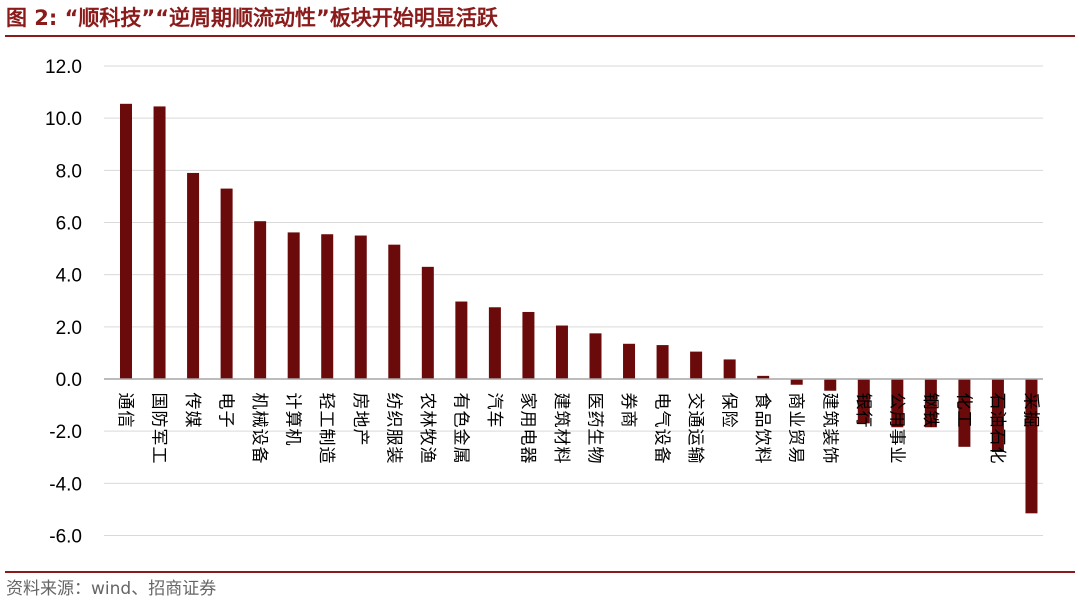  What do you see at coordinates (762, 401) in the screenshot?
I see `svg-text: 食` at bounding box center [762, 401].